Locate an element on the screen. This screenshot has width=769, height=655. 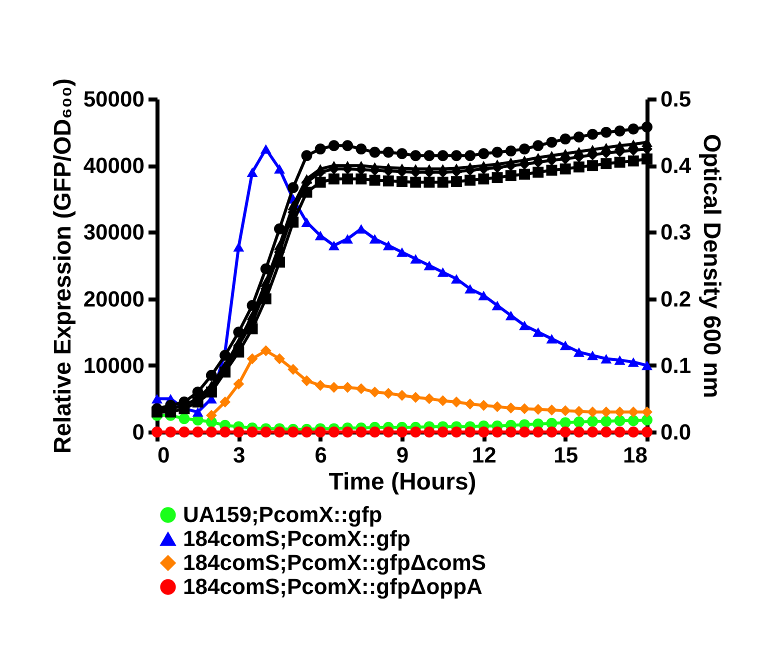
y-tick-label: 20000 is located at coordinates (113, 299).